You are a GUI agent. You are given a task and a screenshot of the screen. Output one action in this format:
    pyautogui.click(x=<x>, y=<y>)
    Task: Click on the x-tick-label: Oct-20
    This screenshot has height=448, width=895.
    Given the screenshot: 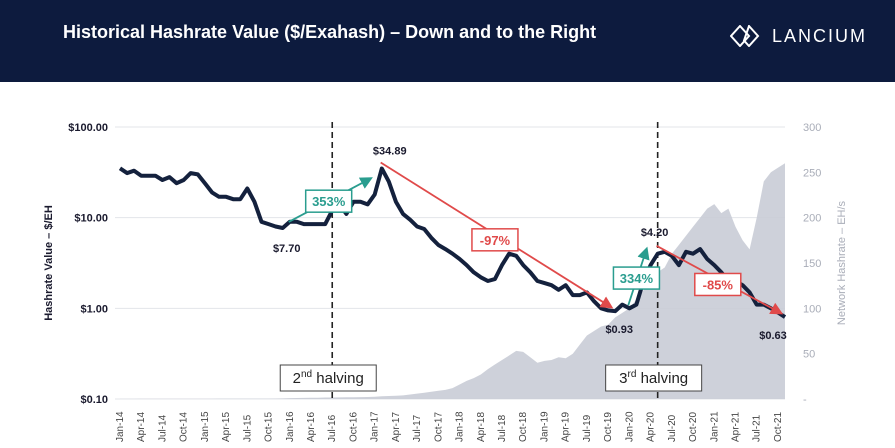 What is the action you would take?
    pyautogui.click(x=693, y=427)
    